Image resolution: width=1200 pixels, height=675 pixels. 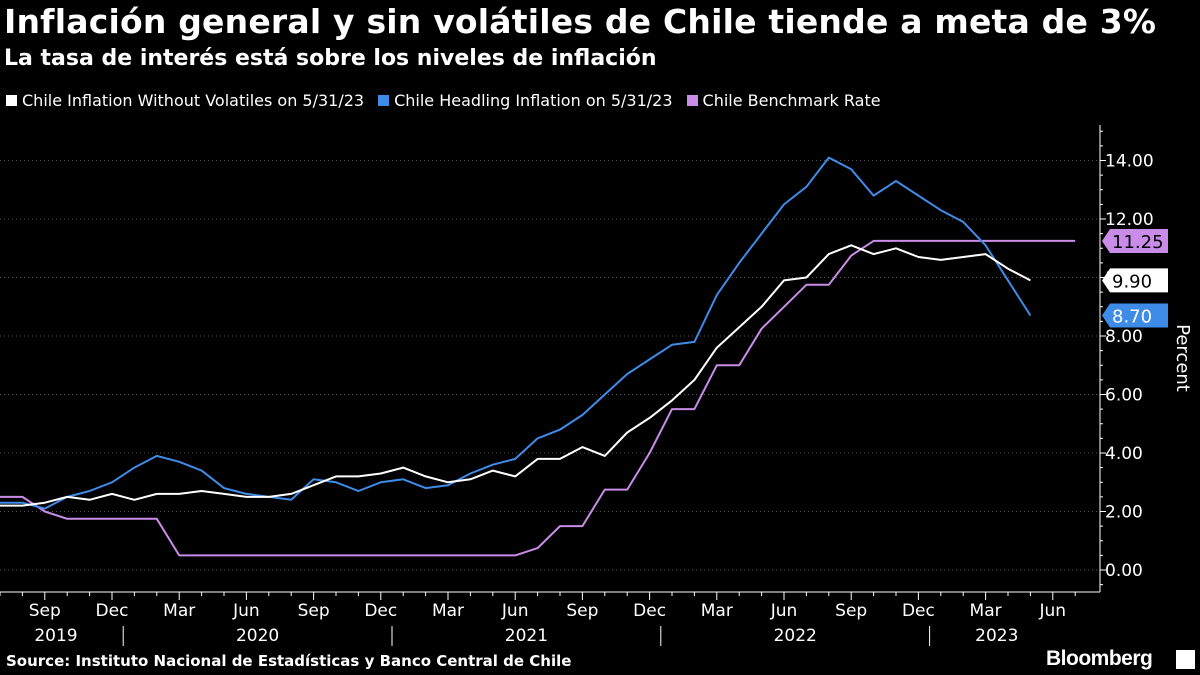 I want to click on y-tick-label: 8.00, so click(x=1124, y=337).